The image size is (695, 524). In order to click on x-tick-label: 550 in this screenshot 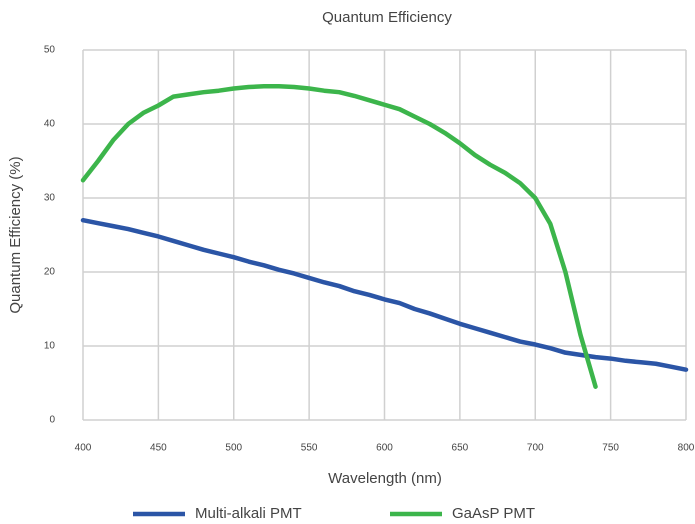, I will do `click(309, 448)`.